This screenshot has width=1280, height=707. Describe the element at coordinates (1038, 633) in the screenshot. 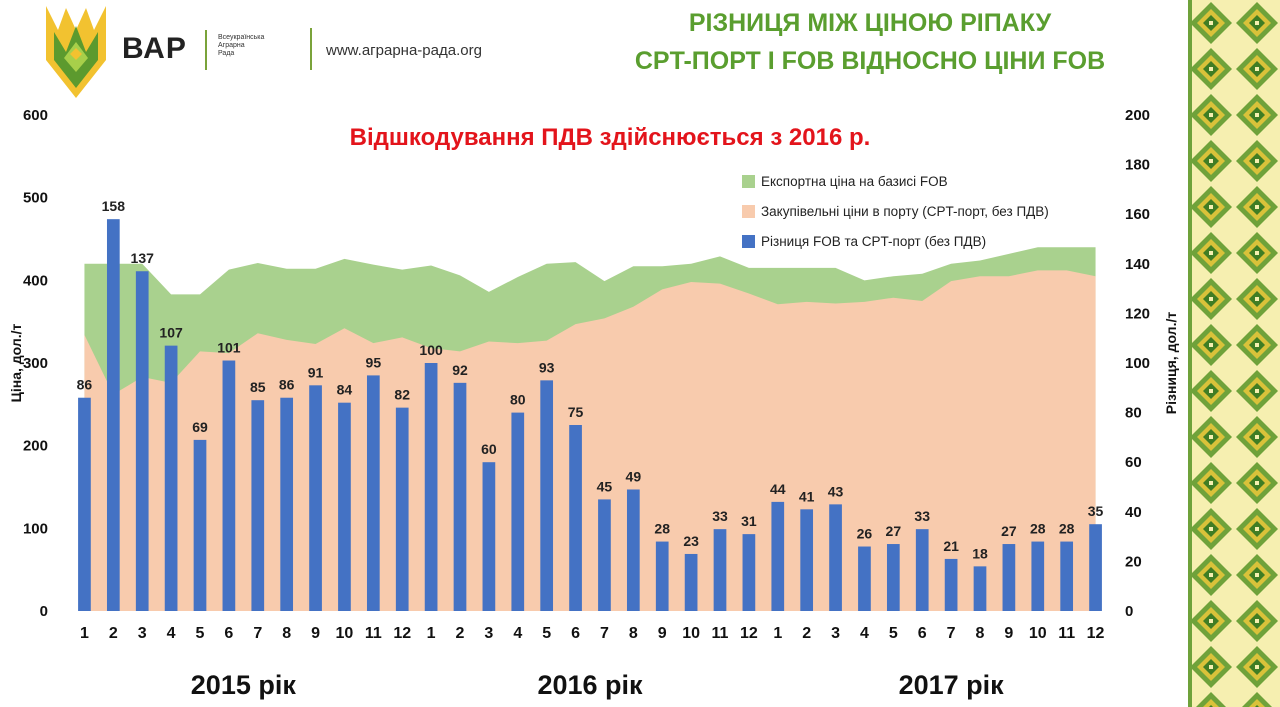

I see `x-tick-33: 10` at that location.